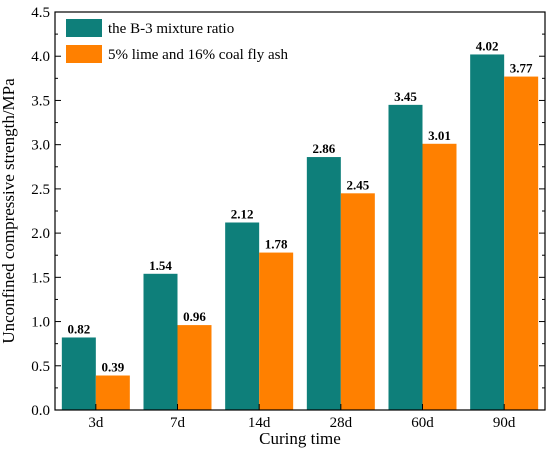 The width and height of the screenshot is (550, 453). Describe the element at coordinates (171, 29) in the screenshot. I see `legend-label-b3-mixture: the B-3 mixture ratio` at that location.